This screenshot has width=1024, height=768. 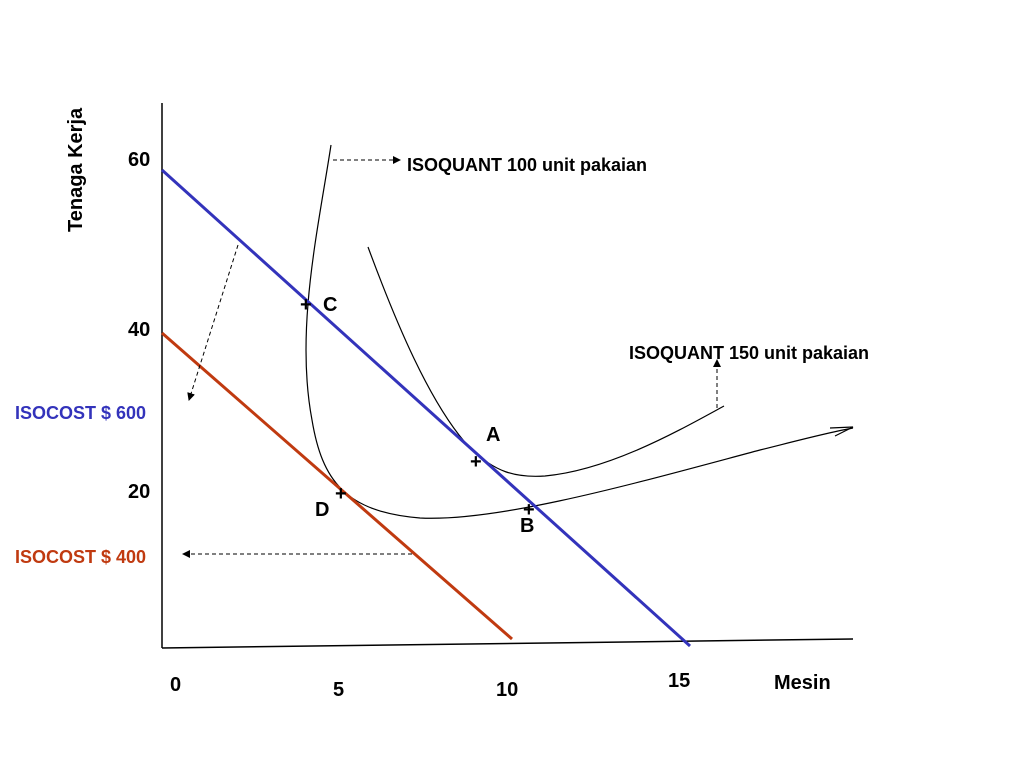 What do you see at coordinates (213, 322) in the screenshot?
I see `isocost-600-pointer-arrow` at bounding box center [213, 322].